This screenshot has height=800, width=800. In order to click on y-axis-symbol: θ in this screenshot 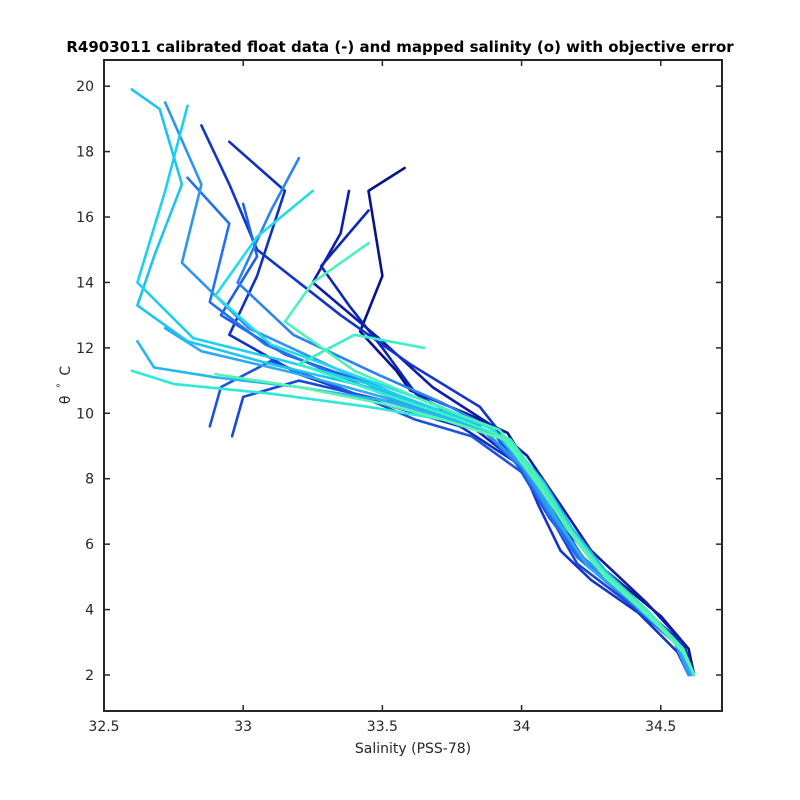, I will do `click(66, 400)`.